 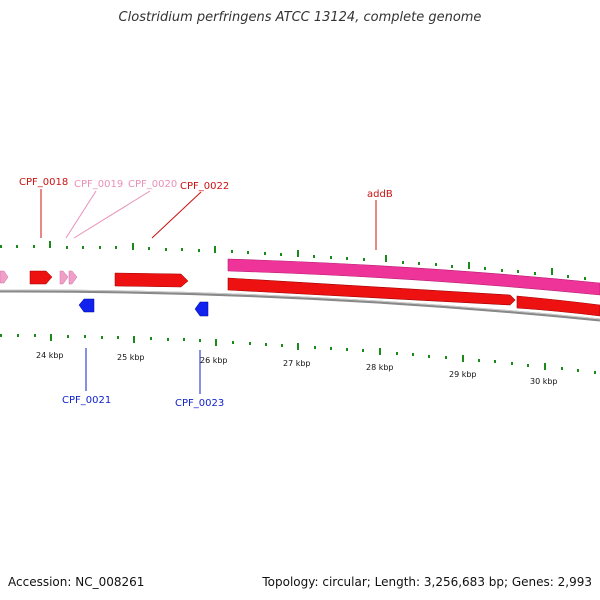 I want to click on label-cpf-0020: CPF_0020, so click(x=152, y=184).